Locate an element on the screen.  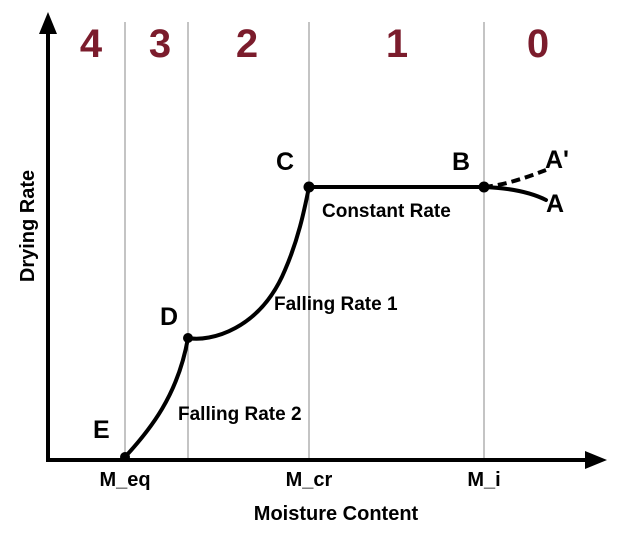
point-c-marker is located at coordinates (309, 187).